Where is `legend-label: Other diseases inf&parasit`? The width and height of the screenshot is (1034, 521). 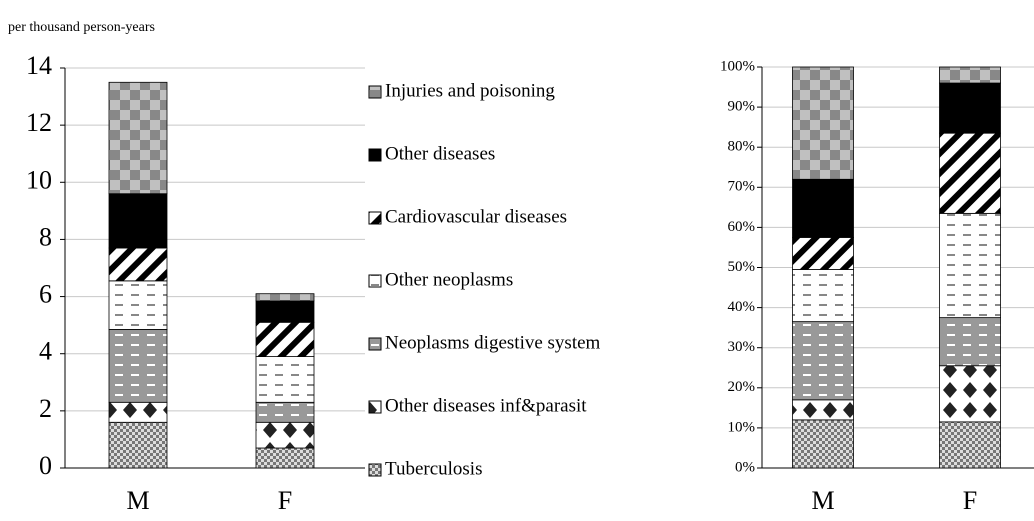 legend-label: Other diseases inf&parasit is located at coordinates (486, 405).